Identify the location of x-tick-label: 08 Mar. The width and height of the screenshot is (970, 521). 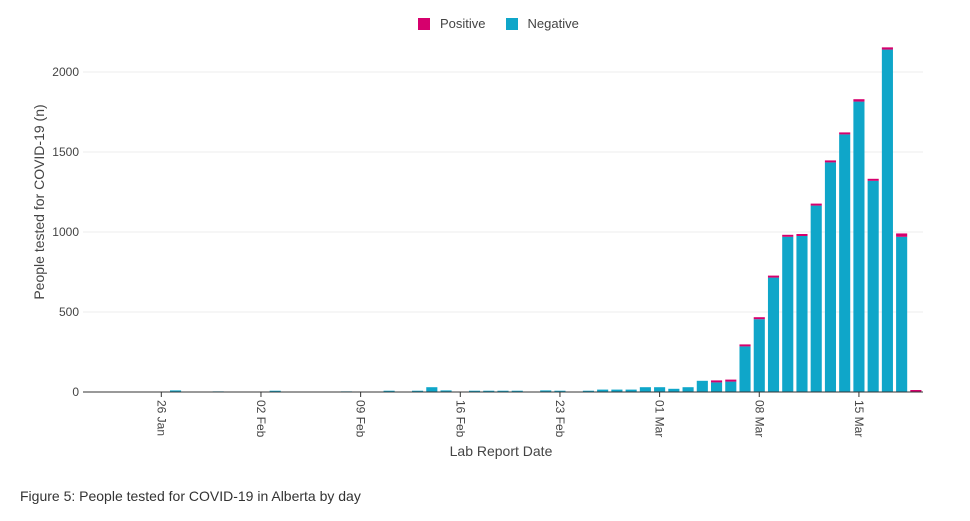
(759, 418).